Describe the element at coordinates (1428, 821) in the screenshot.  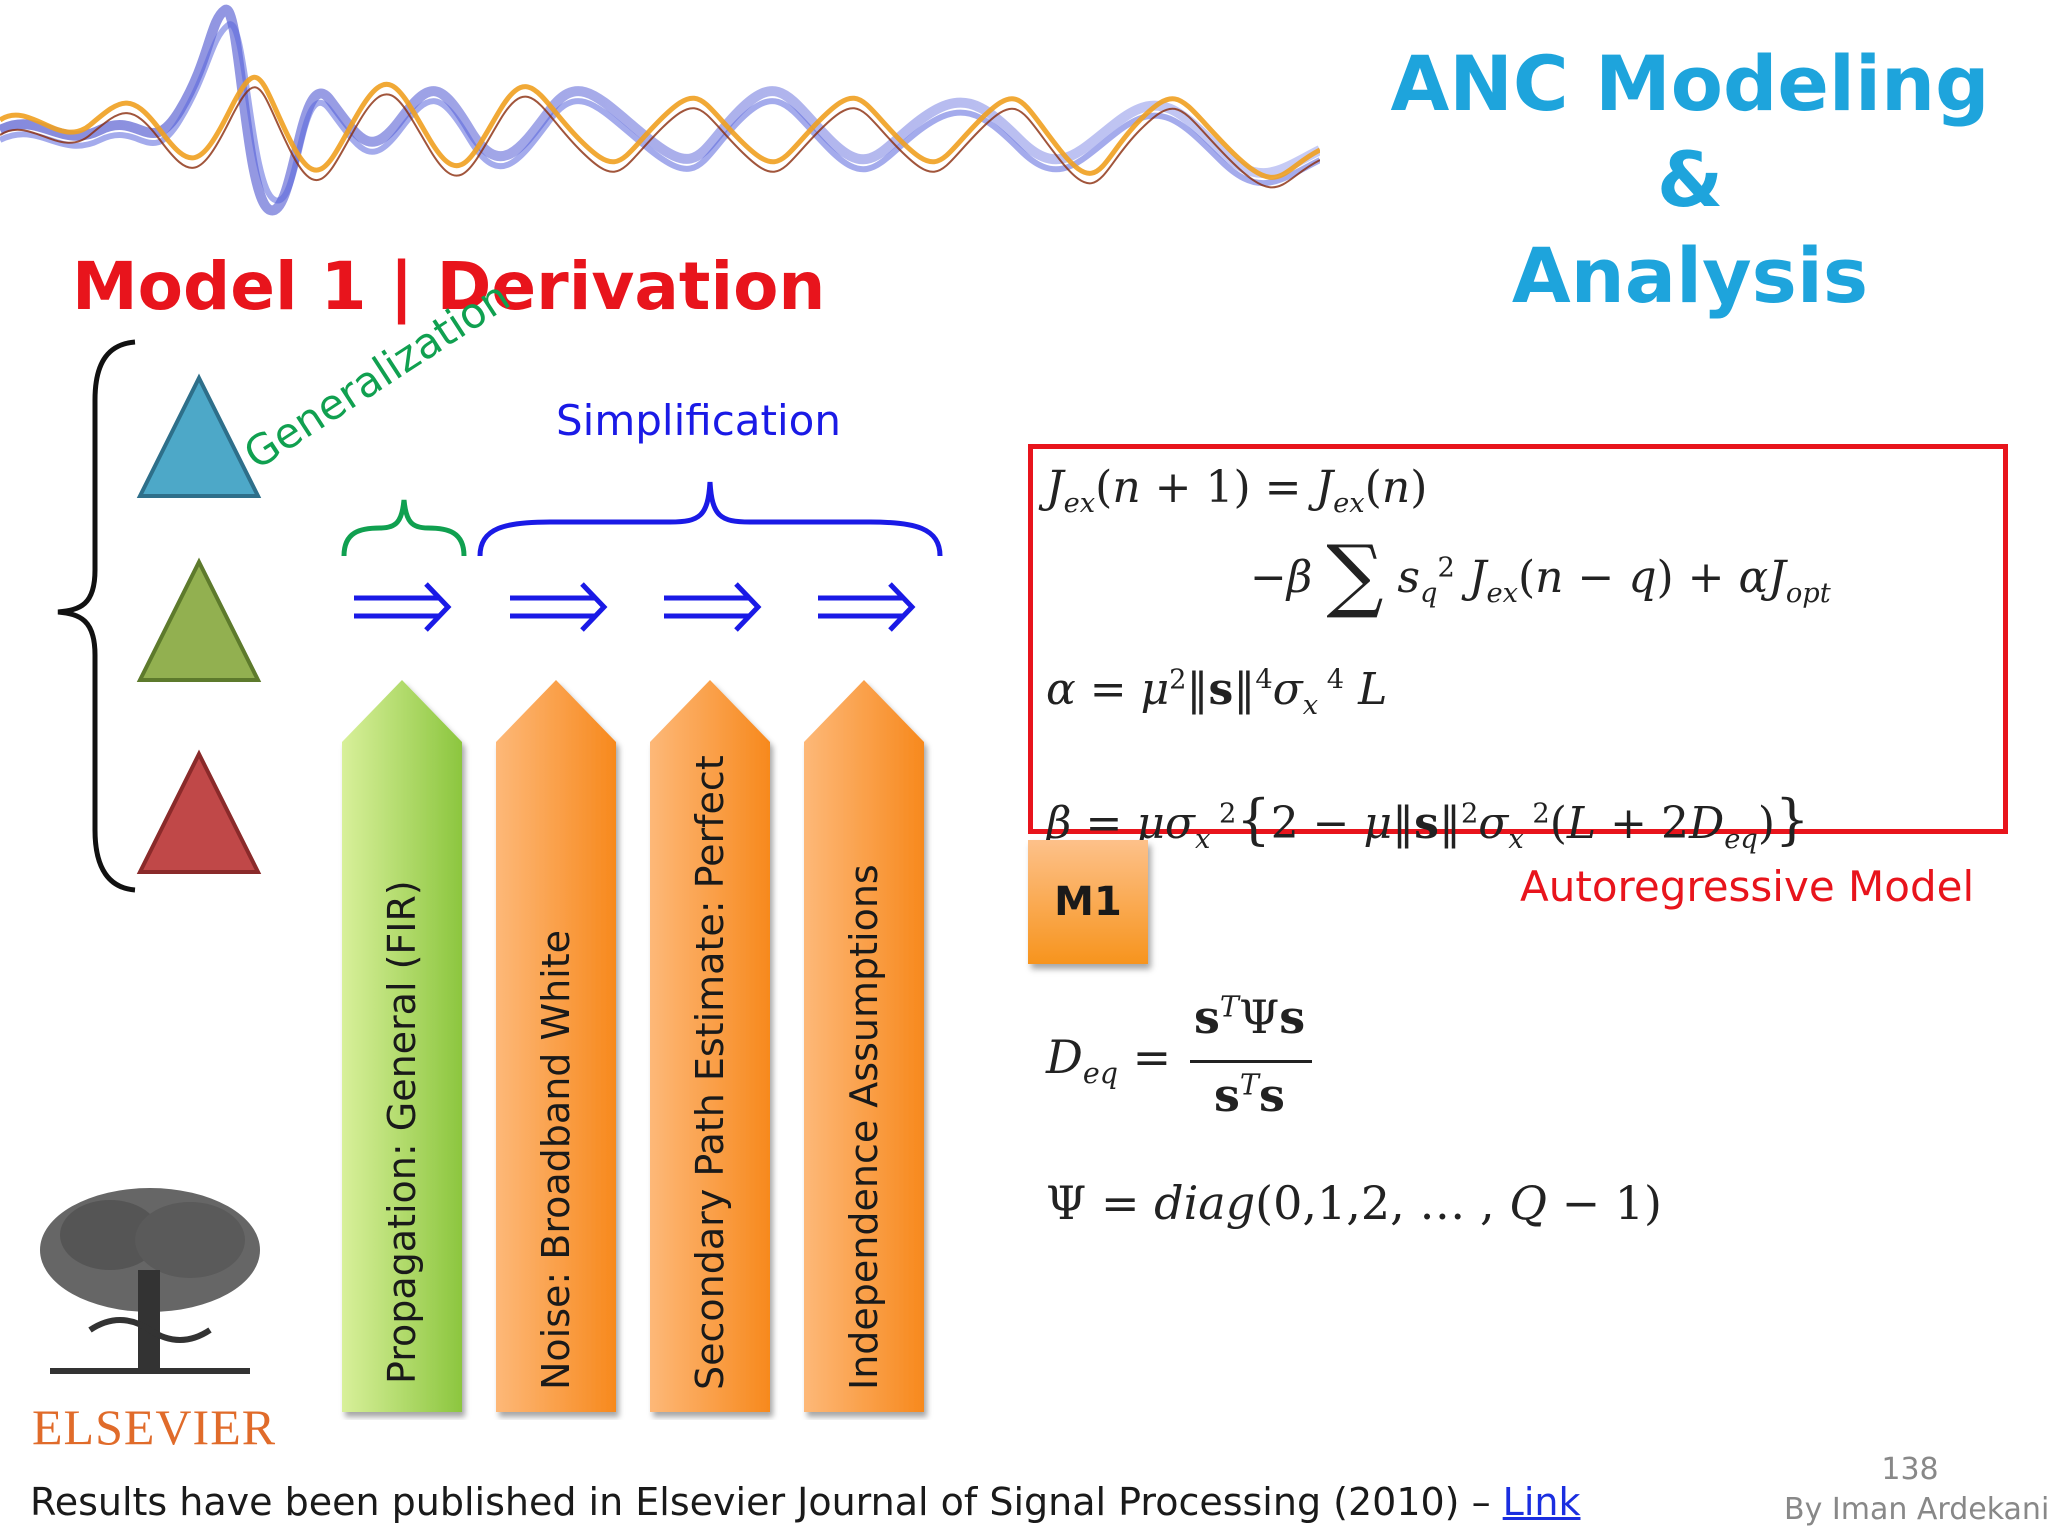
I see `equation-beta: β = μσx 2{2 − μ‖s‖2σx 2(L + 2Deq)}` at that location.